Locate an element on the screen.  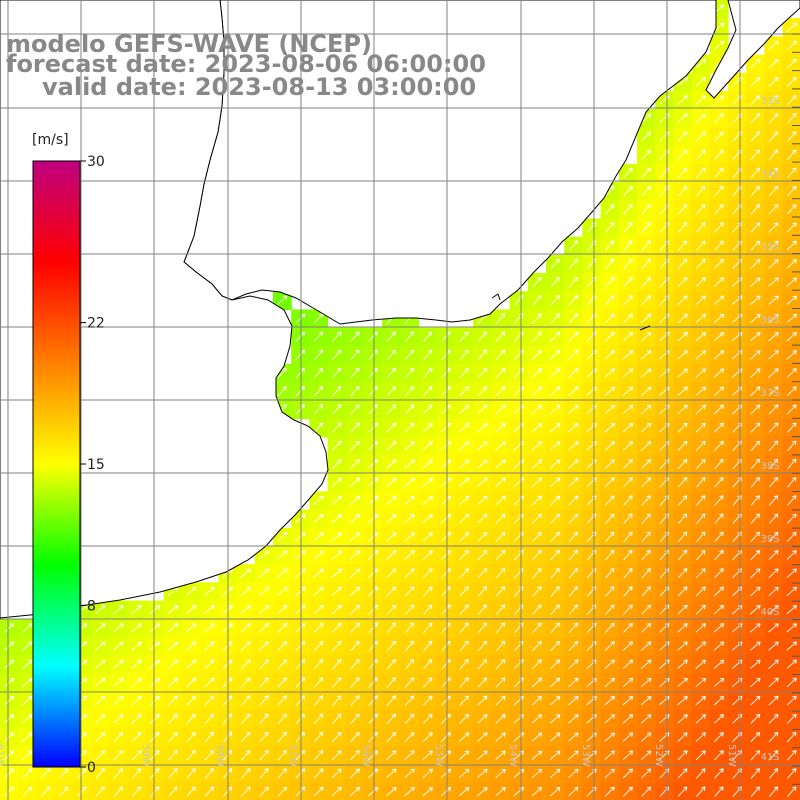
colorbar-tick-label: 15 is located at coordinates (96, 465).